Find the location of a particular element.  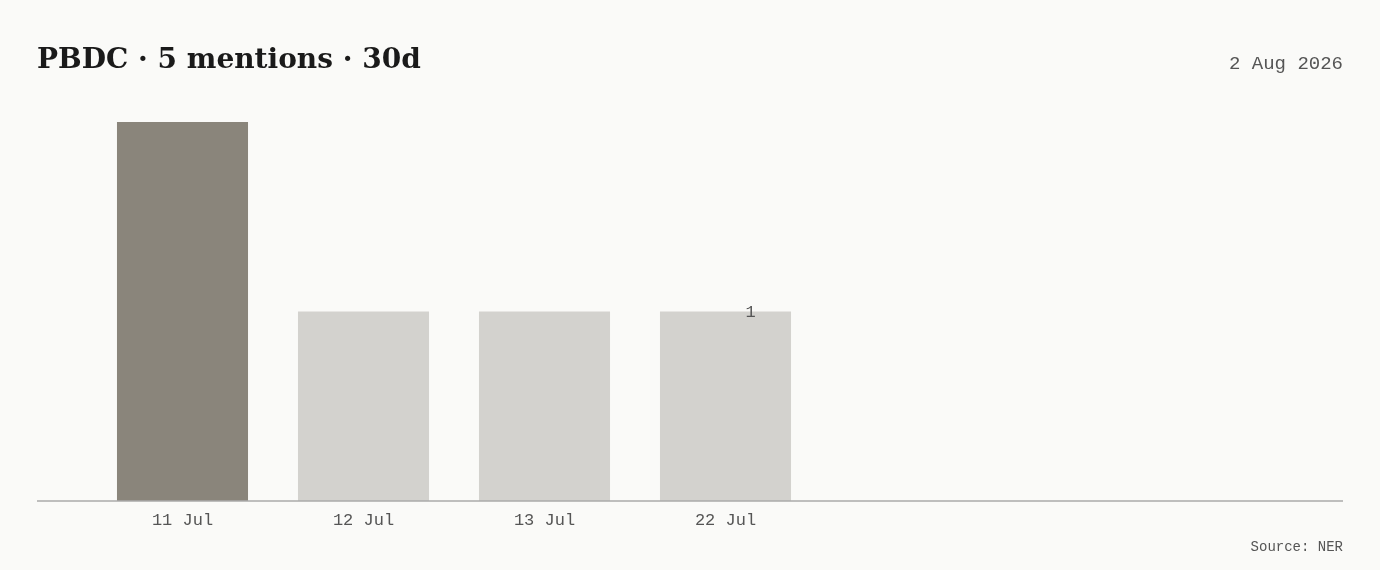

x-tick-label: 22 Jul is located at coordinates (725, 520).